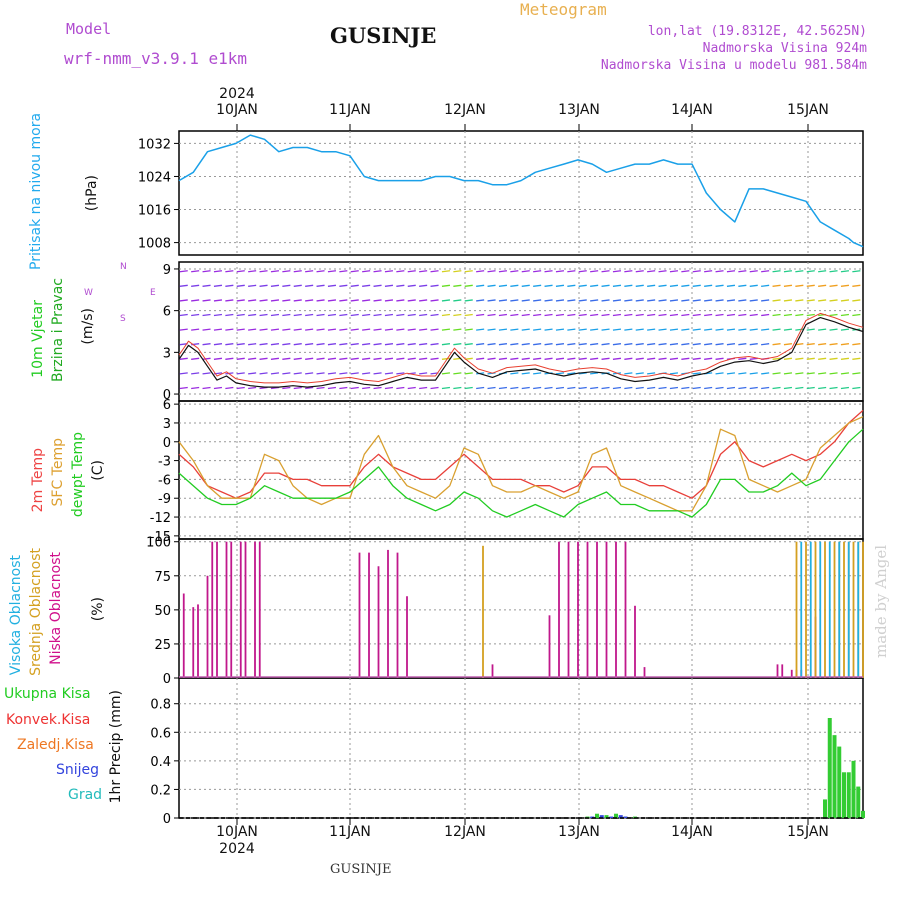  Describe the element at coordinates (85, 795) in the screenshot. I see `precip-label-5: Grad` at that location.